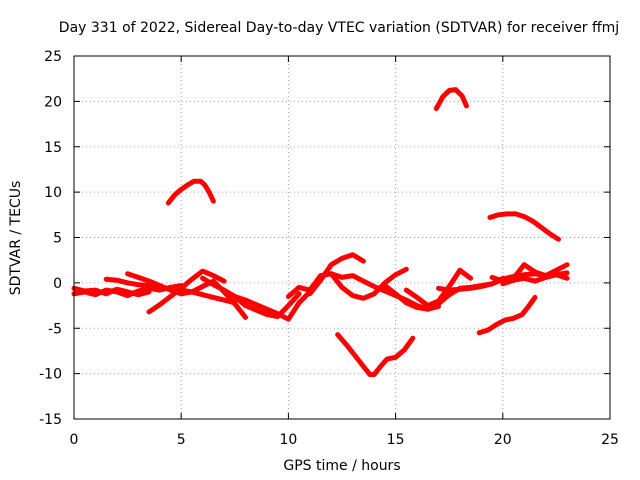 This screenshot has width=640, height=480. What do you see at coordinates (181, 440) in the screenshot?
I see `x-tick-label: 5` at bounding box center [181, 440].